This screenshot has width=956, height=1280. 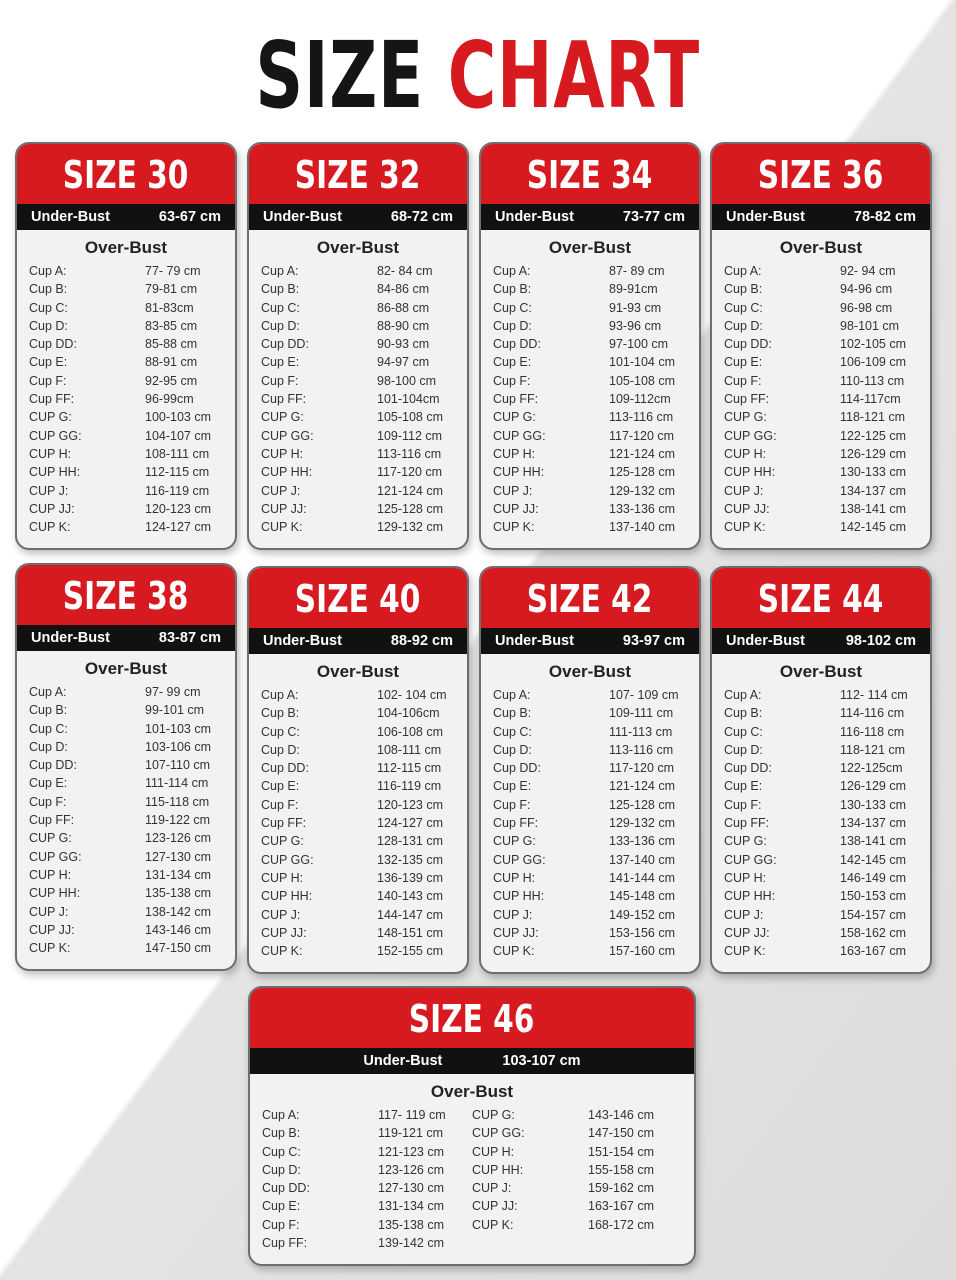 I want to click on cup-row: CUP J: 116-119 cm, so click(x=126, y=491).